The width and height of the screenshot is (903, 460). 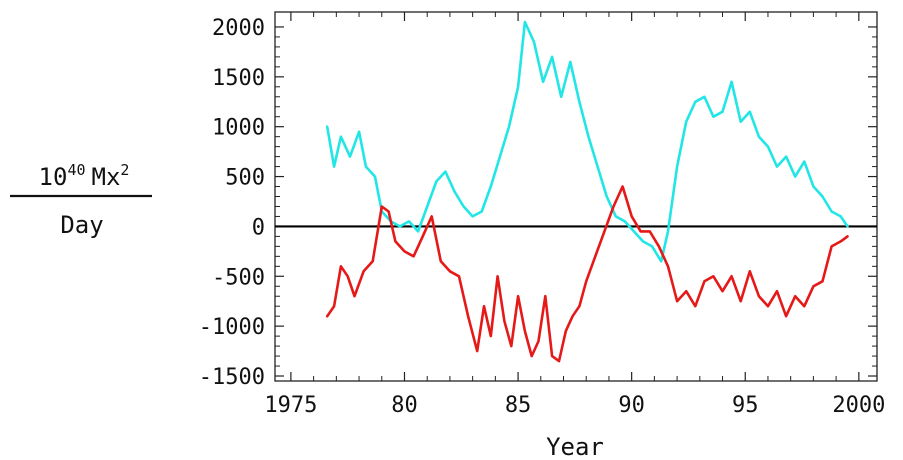 What do you see at coordinates (238, 277) in the screenshot?
I see `y-tick-label: -500` at bounding box center [238, 277].